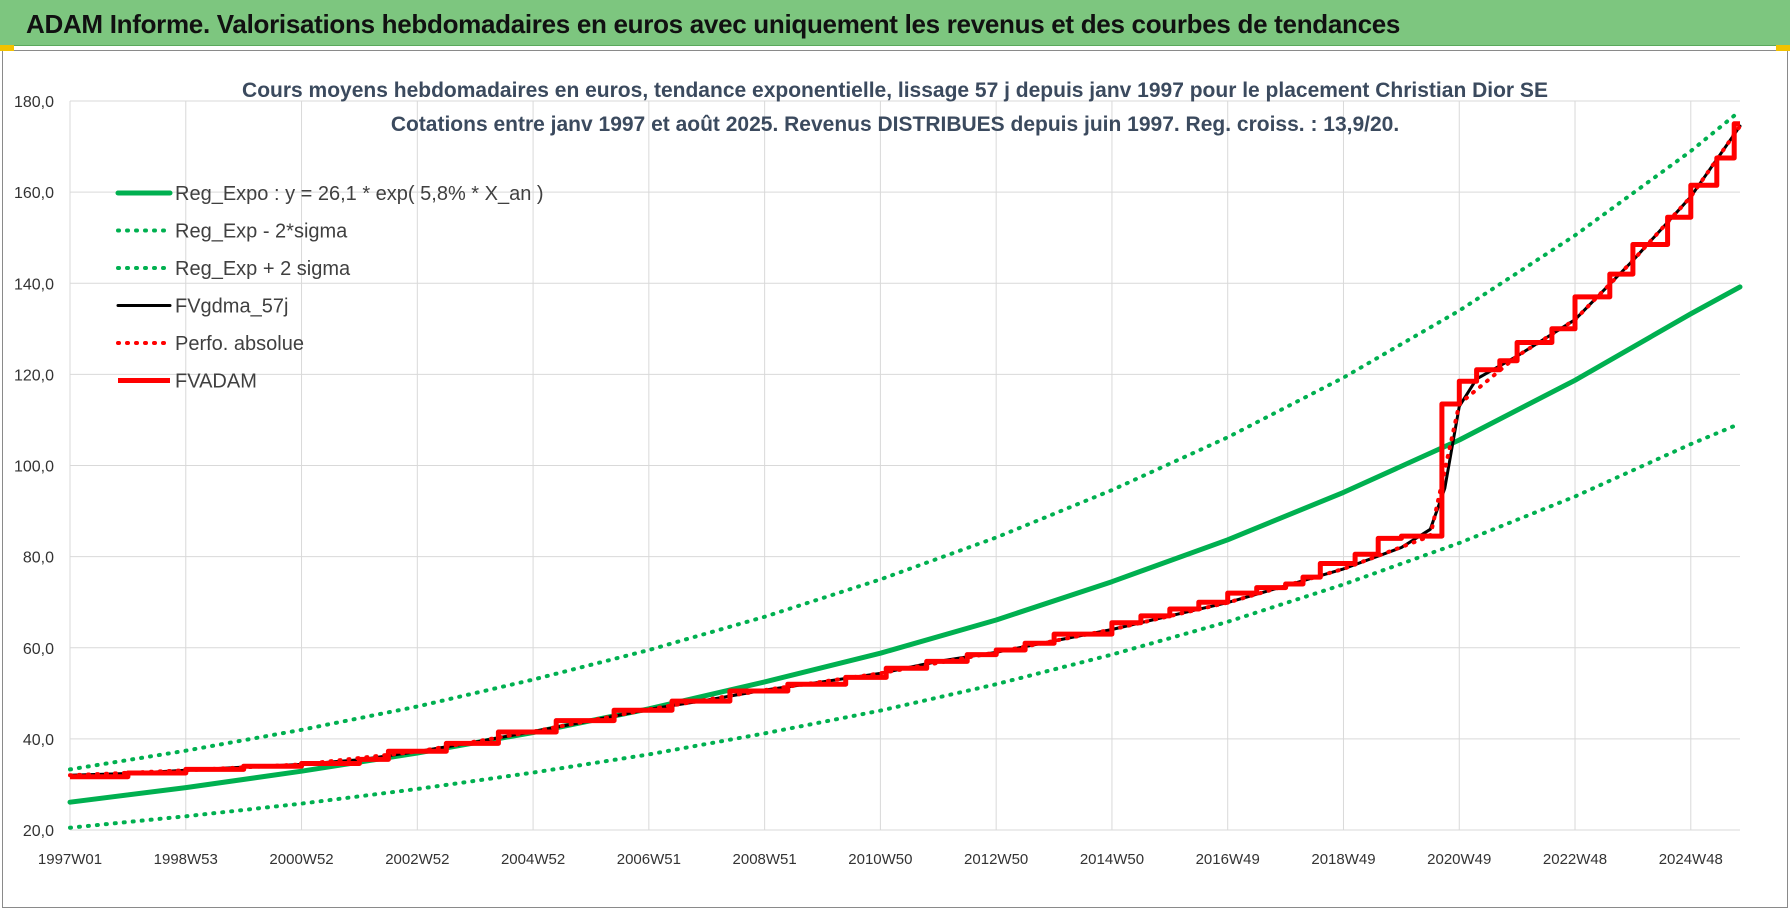 Image resolution: width=1790 pixels, height=912 pixels. Describe the element at coordinates (38, 740) in the screenshot. I see `y-tick-label: 40,0` at that location.